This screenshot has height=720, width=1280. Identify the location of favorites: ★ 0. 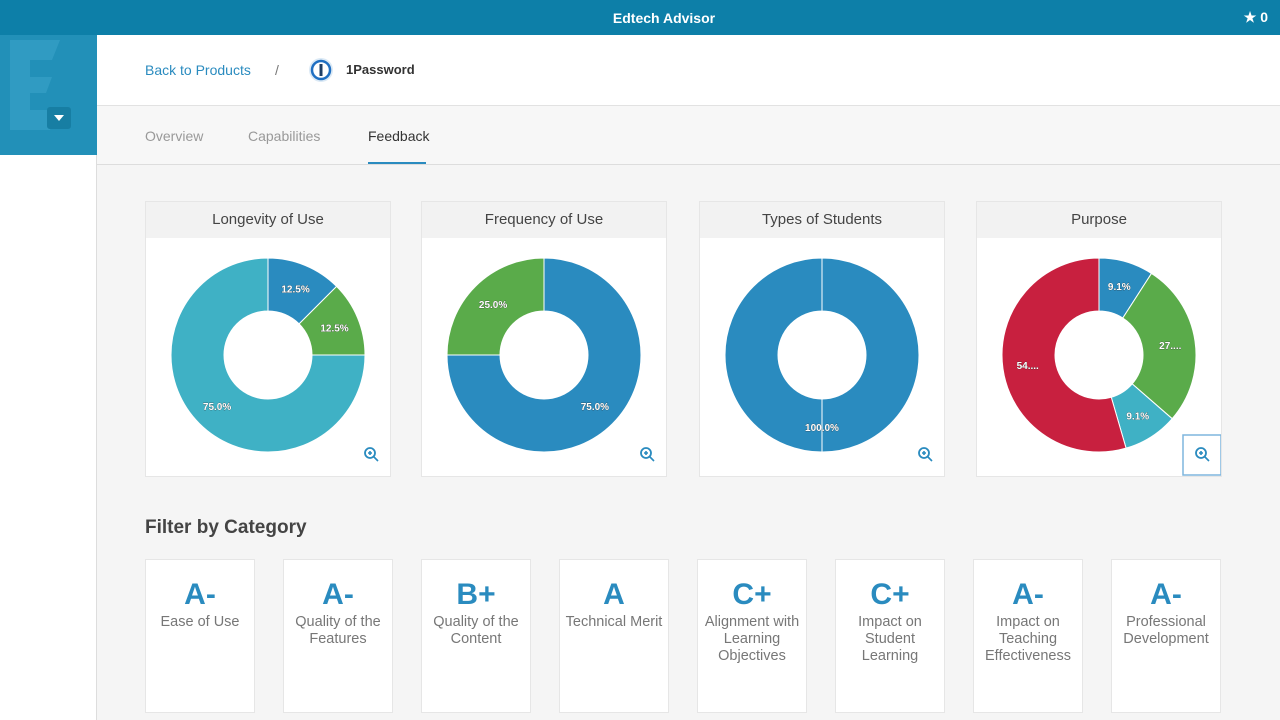
(1255, 17).